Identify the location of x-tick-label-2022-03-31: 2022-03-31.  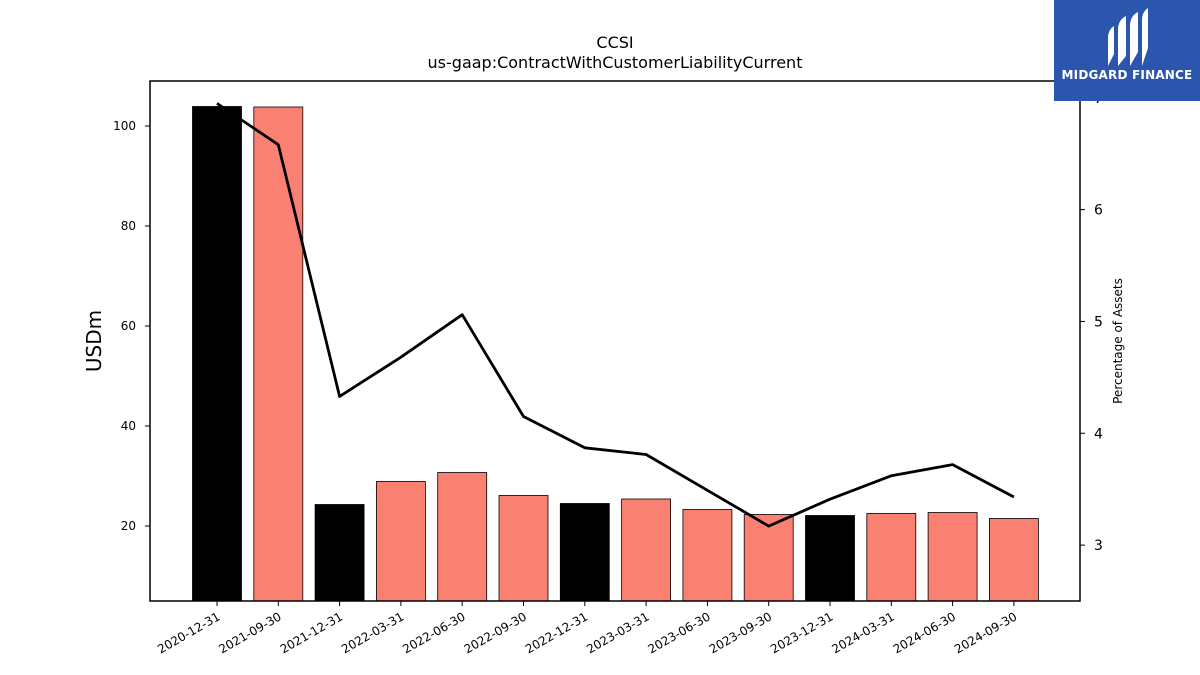
(372, 632).